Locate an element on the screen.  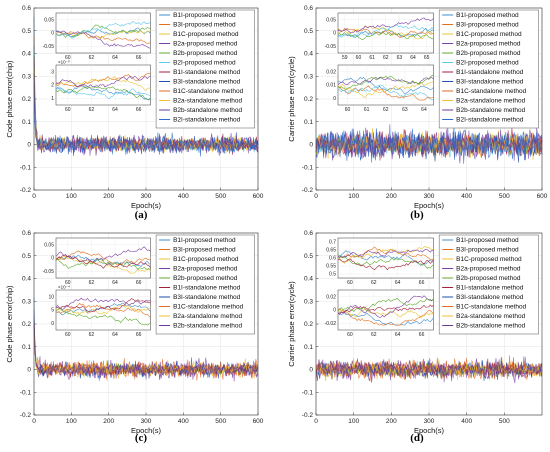
y-tick-label: 0.1 is located at coordinates (26, 122).